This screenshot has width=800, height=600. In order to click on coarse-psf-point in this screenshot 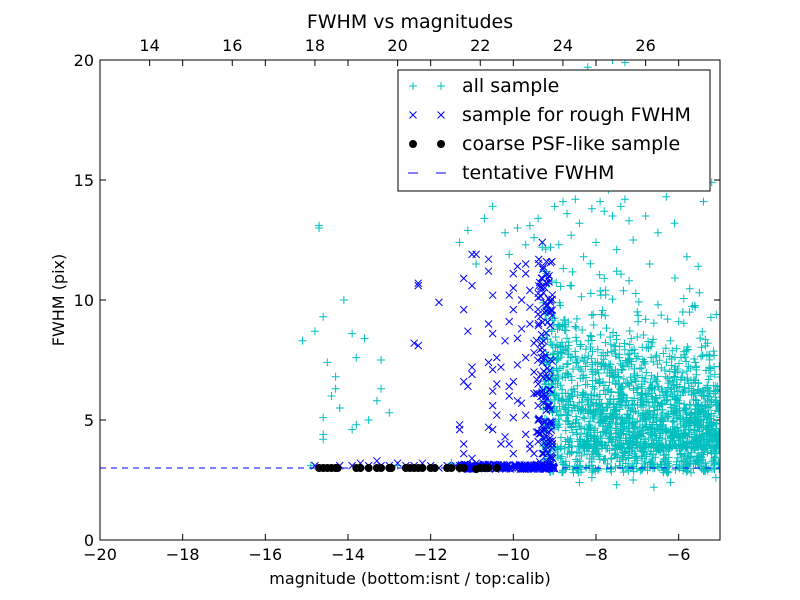, I will do `click(463, 468)`.